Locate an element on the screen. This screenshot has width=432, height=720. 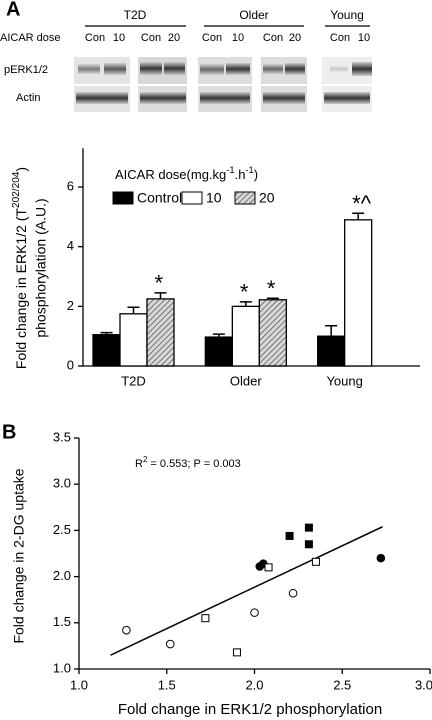
significance-marker: *^ is located at coordinates (362, 203).